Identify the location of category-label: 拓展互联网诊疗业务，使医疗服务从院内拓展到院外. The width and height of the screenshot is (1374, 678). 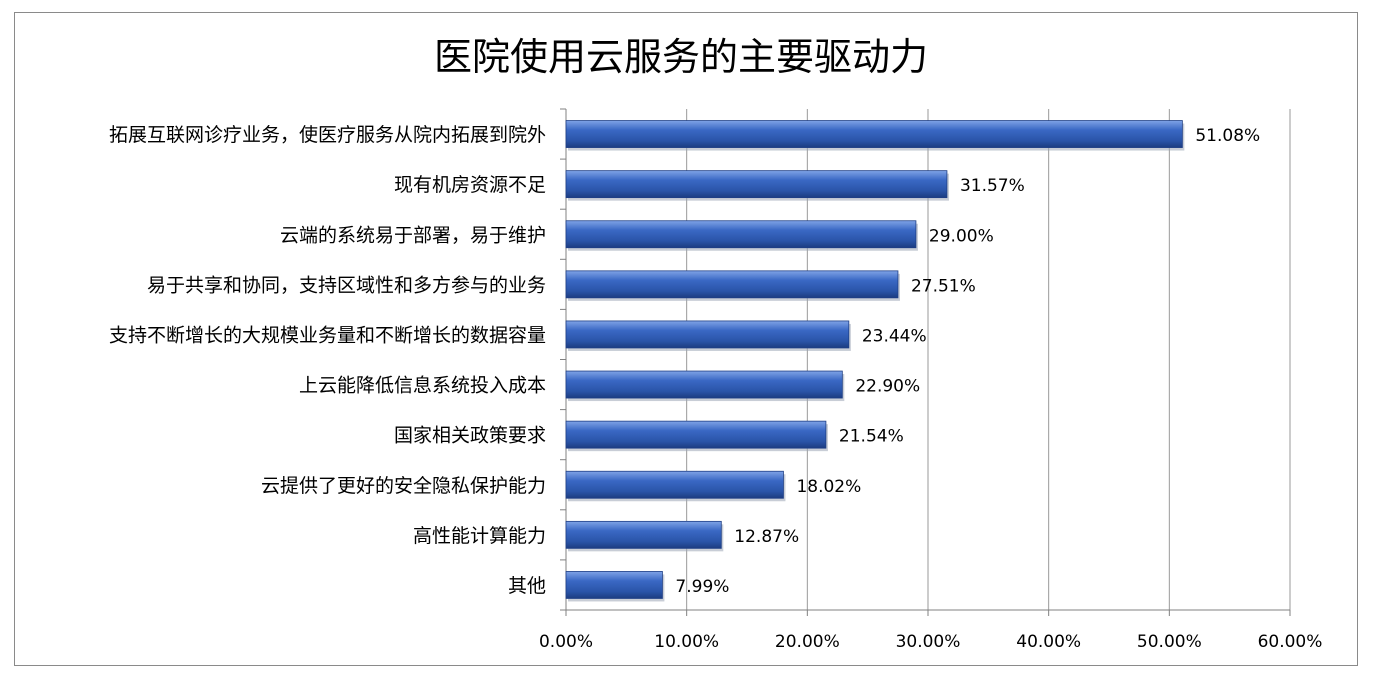
(327, 135).